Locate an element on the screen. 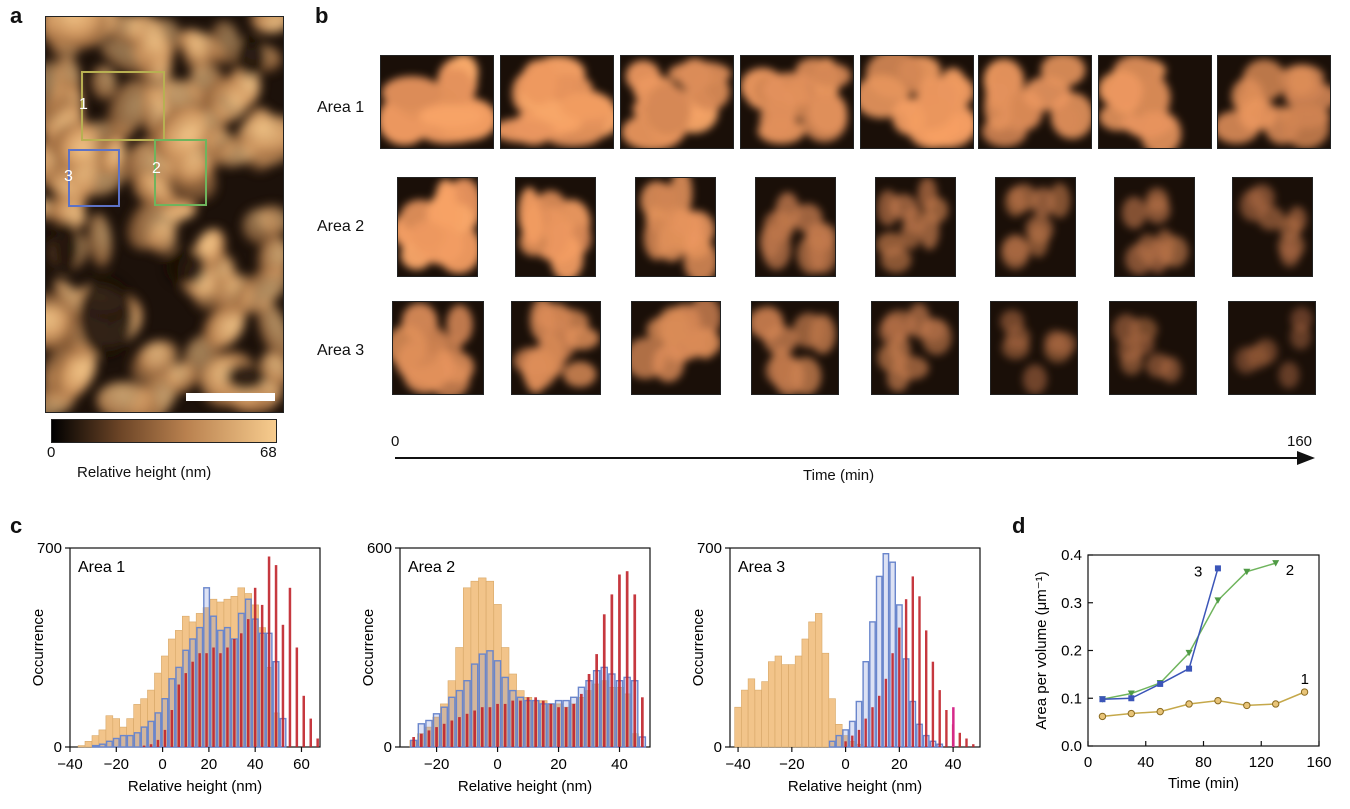 This screenshot has height=809, width=1350. region-label-2: 2 is located at coordinates (156, 168).